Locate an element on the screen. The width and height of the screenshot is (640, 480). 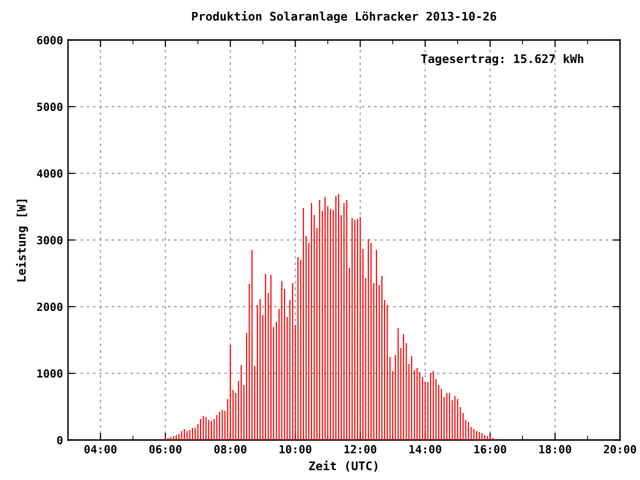
y-tick-label: 5000 is located at coordinates (49, 107).